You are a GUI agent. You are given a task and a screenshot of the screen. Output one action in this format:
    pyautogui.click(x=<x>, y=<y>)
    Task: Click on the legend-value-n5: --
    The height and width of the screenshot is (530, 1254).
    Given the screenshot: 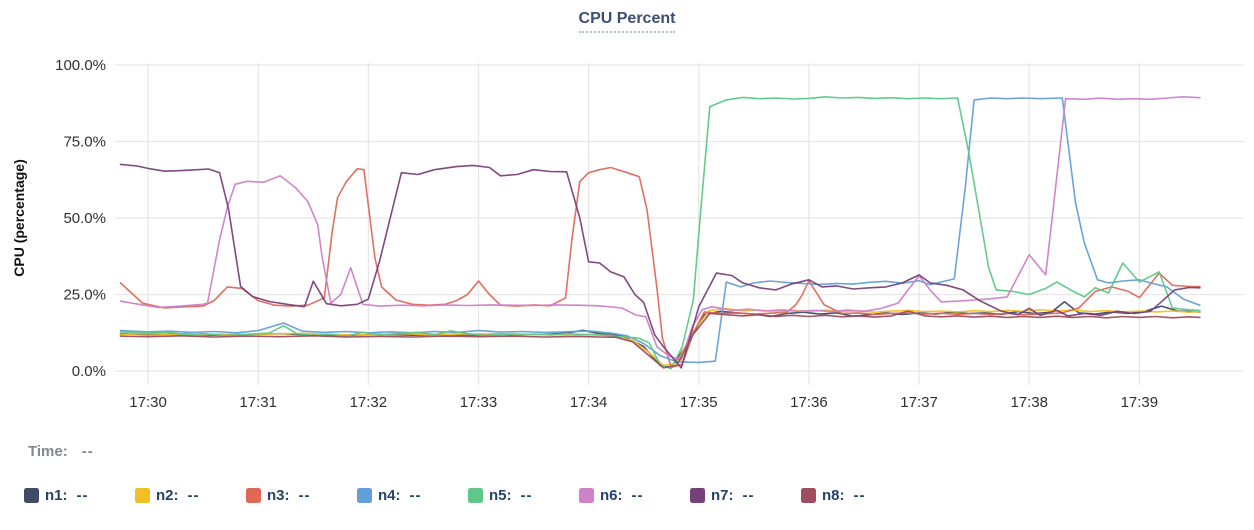 What is the action you would take?
    pyautogui.click(x=526, y=495)
    